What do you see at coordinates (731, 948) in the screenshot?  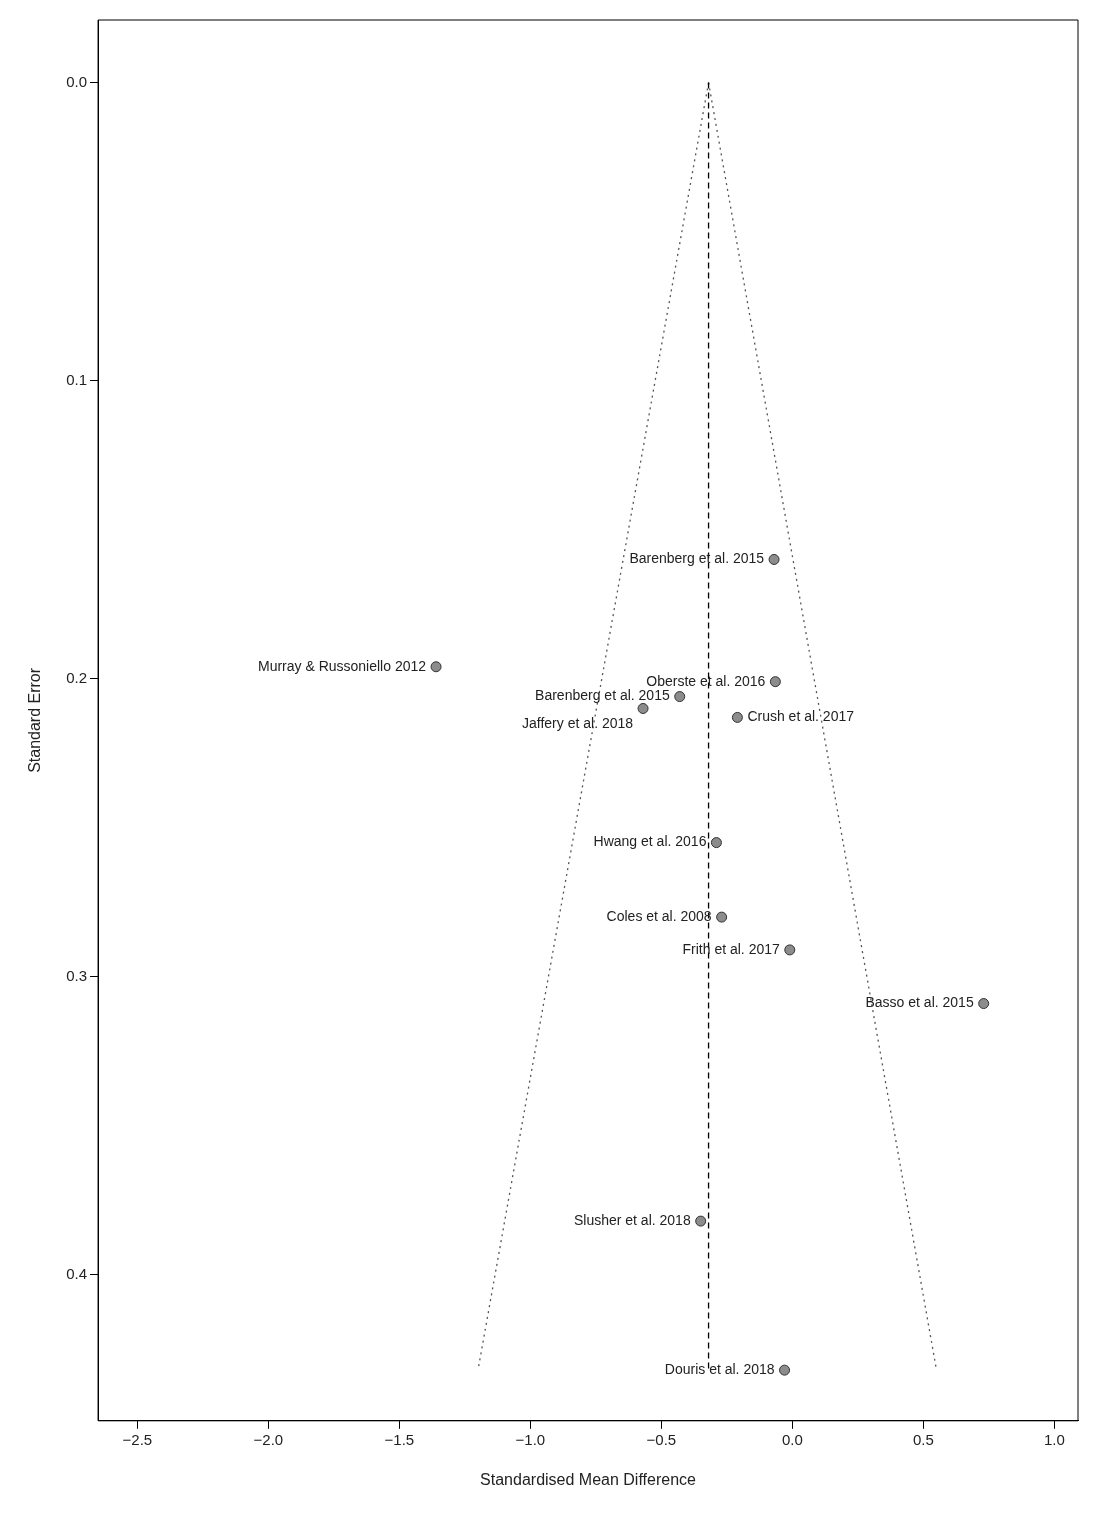 I see `annotation: Frith et al. 2017` at bounding box center [731, 948].